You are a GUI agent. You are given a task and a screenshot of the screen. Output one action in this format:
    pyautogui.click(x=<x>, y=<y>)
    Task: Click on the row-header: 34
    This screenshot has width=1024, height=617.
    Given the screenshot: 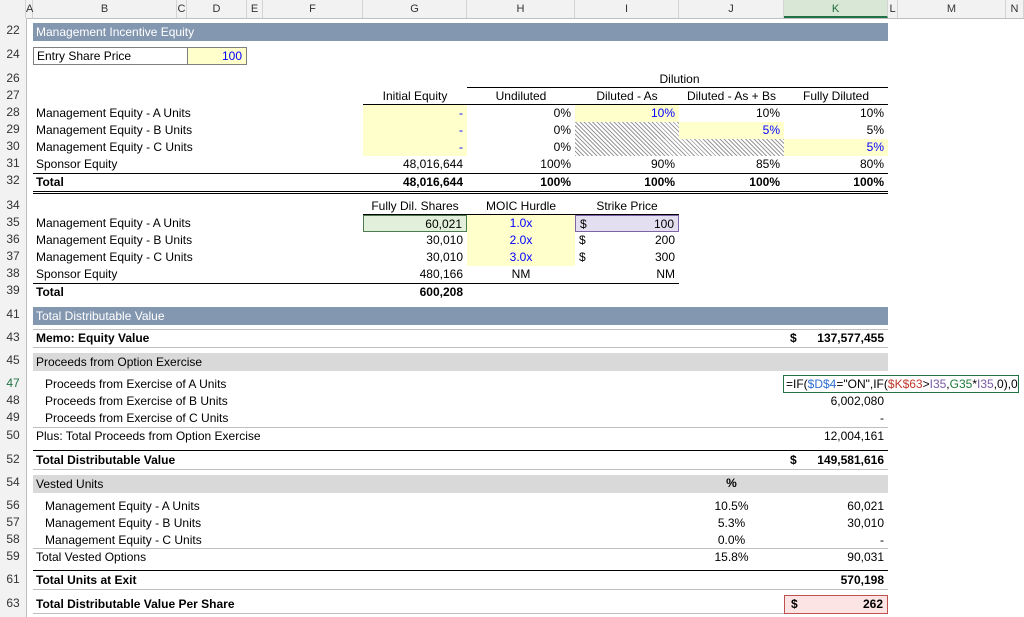 What is the action you would take?
    pyautogui.click(x=13, y=205)
    